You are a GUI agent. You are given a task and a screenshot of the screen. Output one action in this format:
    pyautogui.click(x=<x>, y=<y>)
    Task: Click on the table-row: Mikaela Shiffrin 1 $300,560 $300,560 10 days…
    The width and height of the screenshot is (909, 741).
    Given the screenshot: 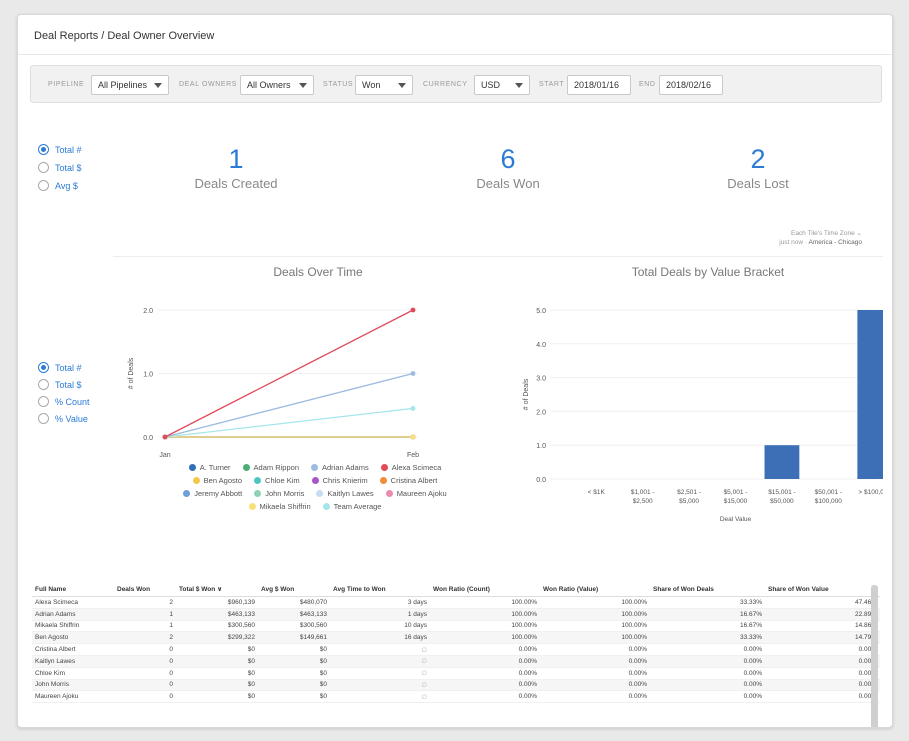 What is the action you would take?
    pyautogui.click(x=456, y=626)
    